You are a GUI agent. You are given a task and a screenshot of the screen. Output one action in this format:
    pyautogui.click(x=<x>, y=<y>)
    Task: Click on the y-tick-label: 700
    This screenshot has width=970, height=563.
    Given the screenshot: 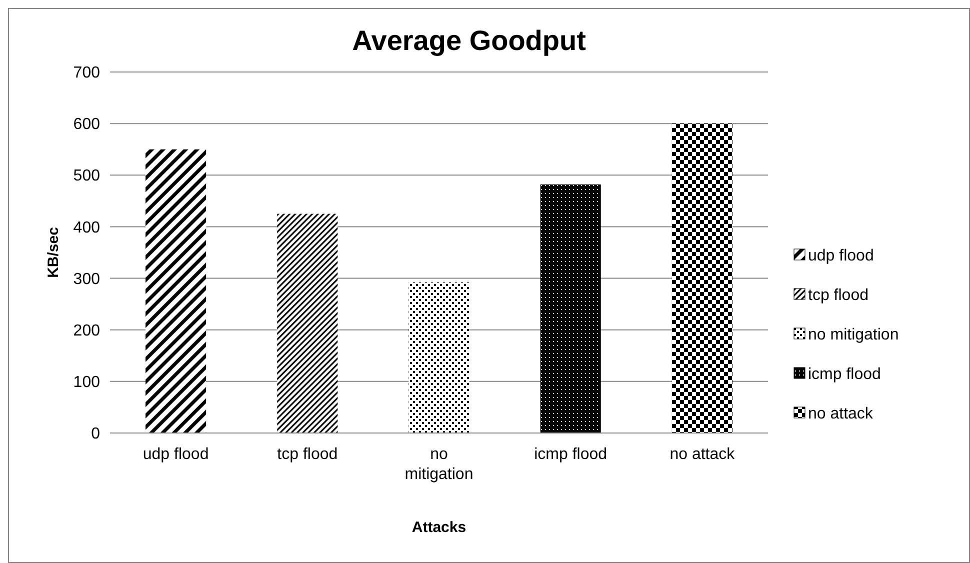 What is the action you would take?
    pyautogui.click(x=86, y=73)
    